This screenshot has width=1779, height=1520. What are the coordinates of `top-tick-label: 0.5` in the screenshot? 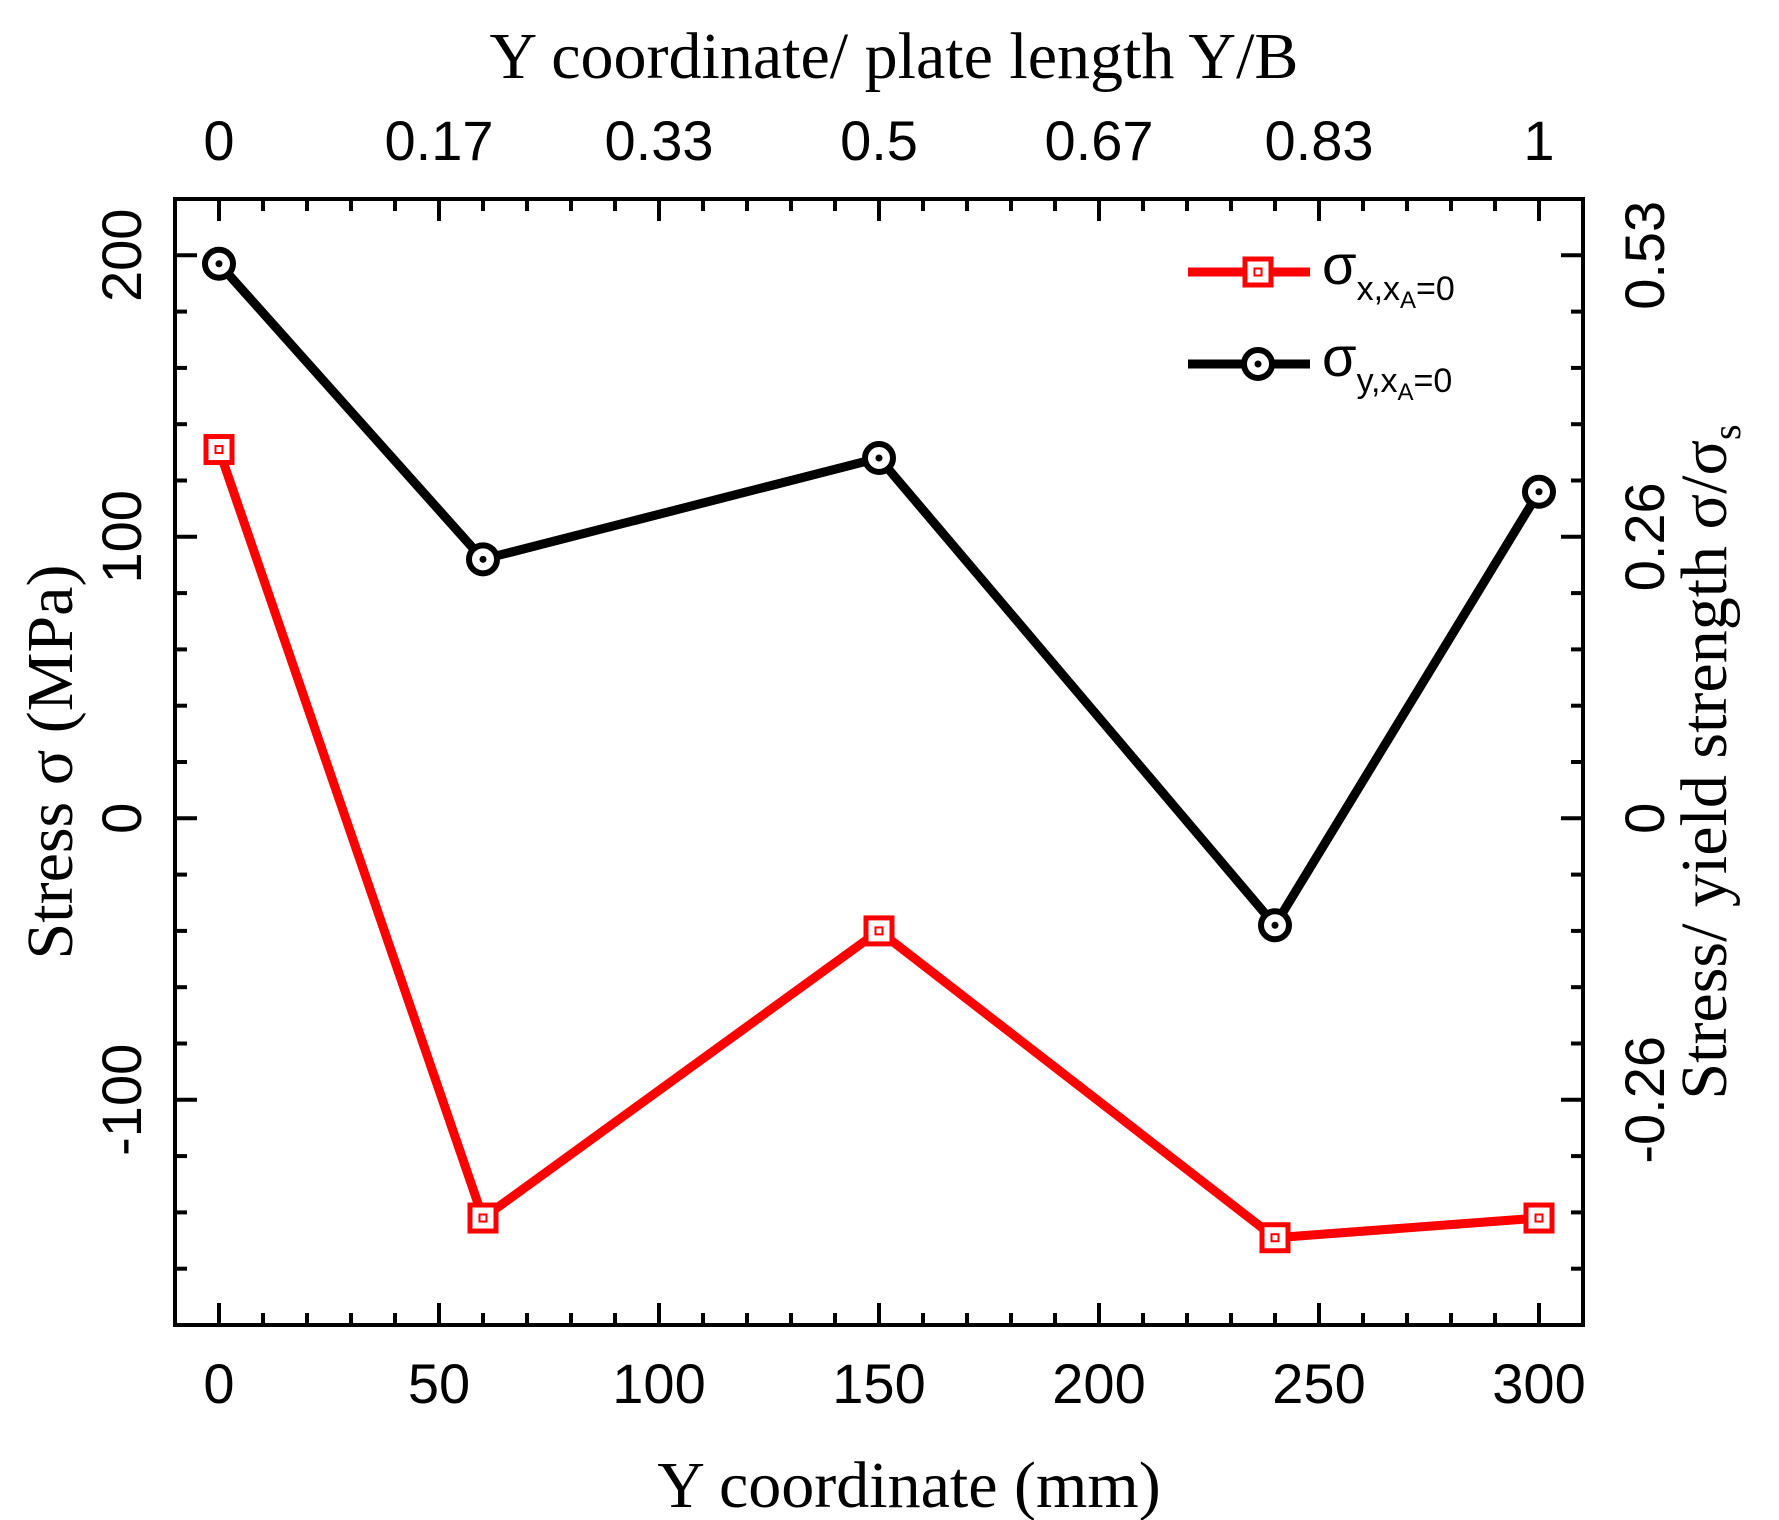 It's located at (879, 140).